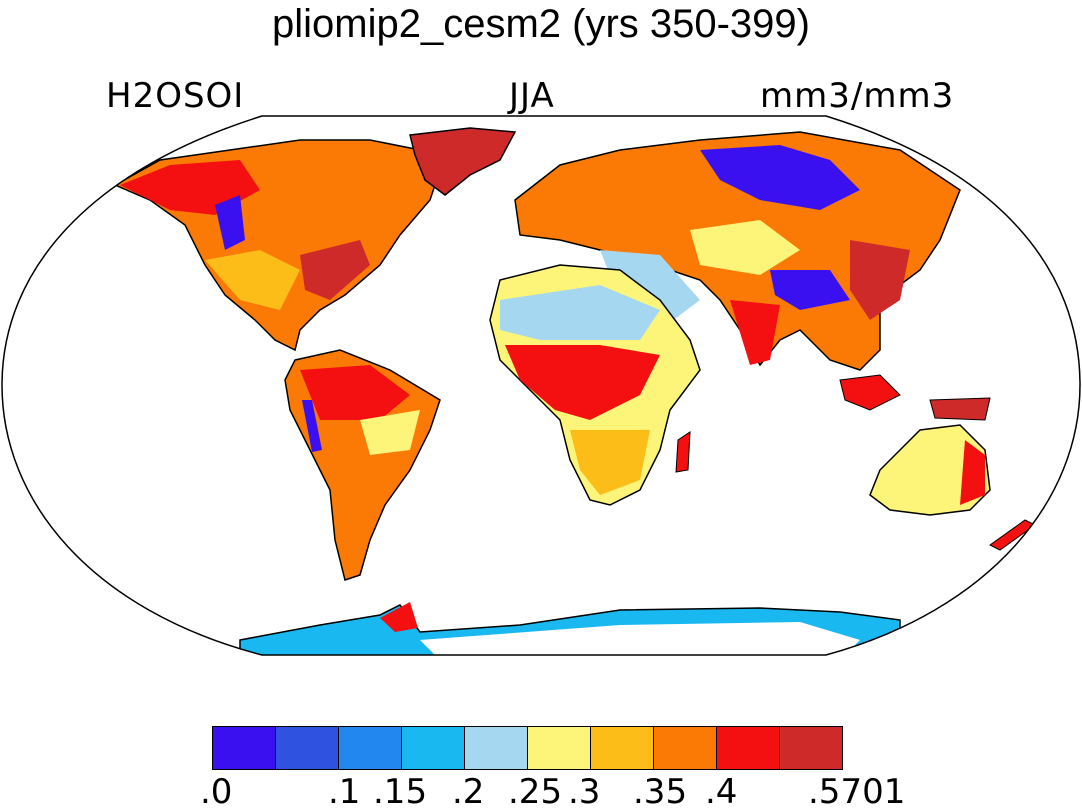  Describe the element at coordinates (930, 470) in the screenshot. I see `australia-landmass` at that location.